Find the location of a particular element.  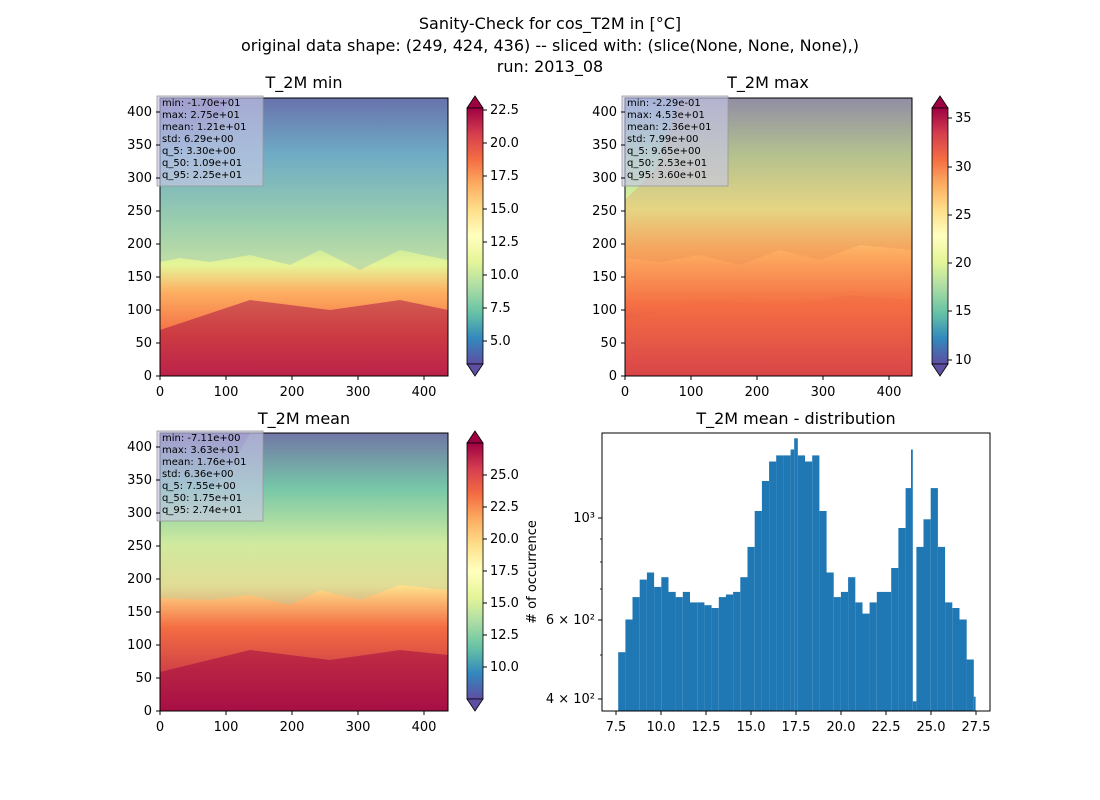

stat-line: std: 6.29e+00 is located at coordinates (198, 139).